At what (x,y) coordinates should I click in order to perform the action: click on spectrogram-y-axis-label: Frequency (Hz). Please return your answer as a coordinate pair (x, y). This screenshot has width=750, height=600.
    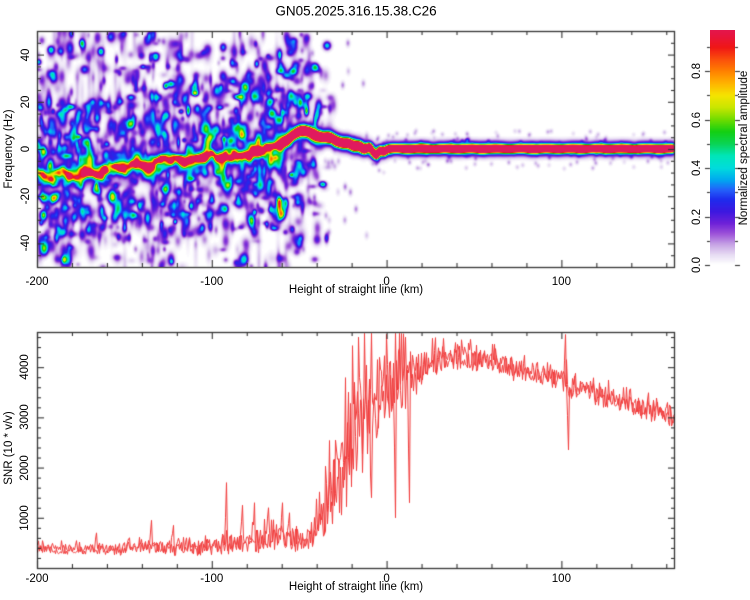
    Looking at the image, I should click on (9, 149).